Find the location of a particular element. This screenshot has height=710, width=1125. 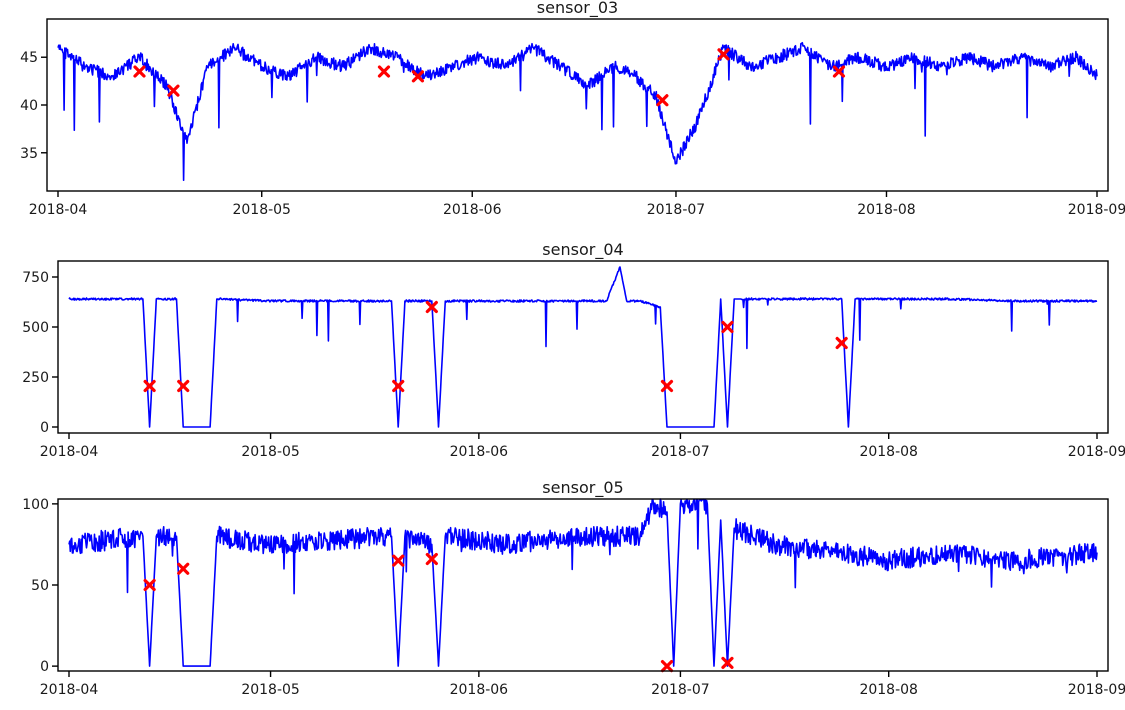

y-tick-label: 50 is located at coordinates (40, 586).